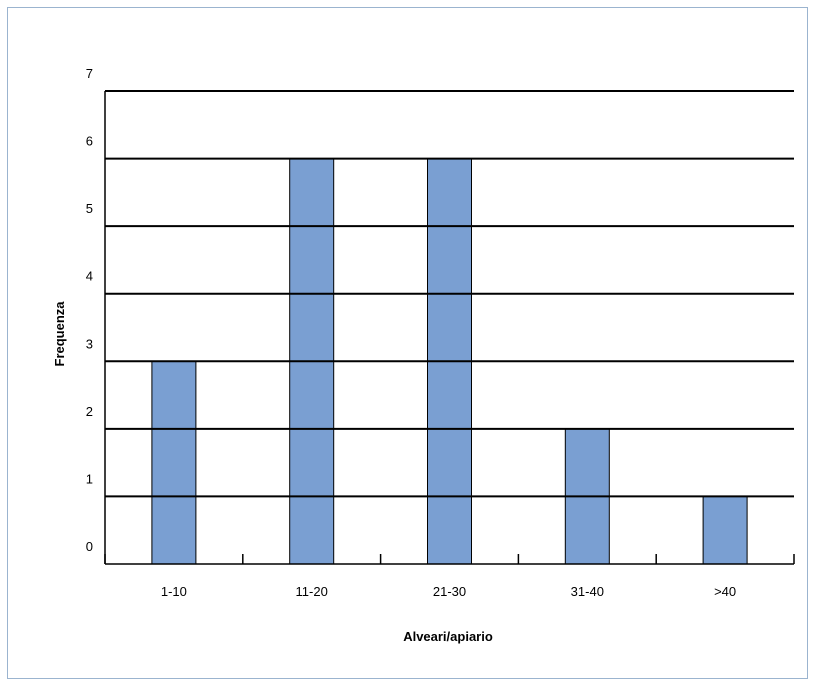 The height and width of the screenshot is (685, 817). I want to click on y-tick-label: 2, so click(89, 411).